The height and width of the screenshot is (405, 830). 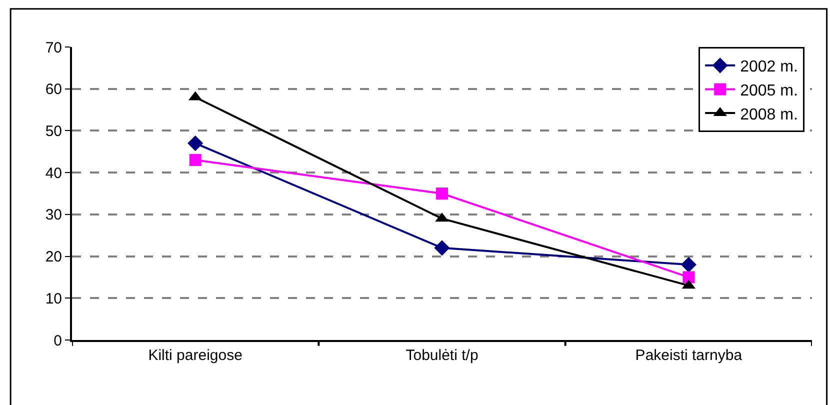 What do you see at coordinates (769, 67) in the screenshot?
I see `legend-label: 2002 m.` at bounding box center [769, 67].